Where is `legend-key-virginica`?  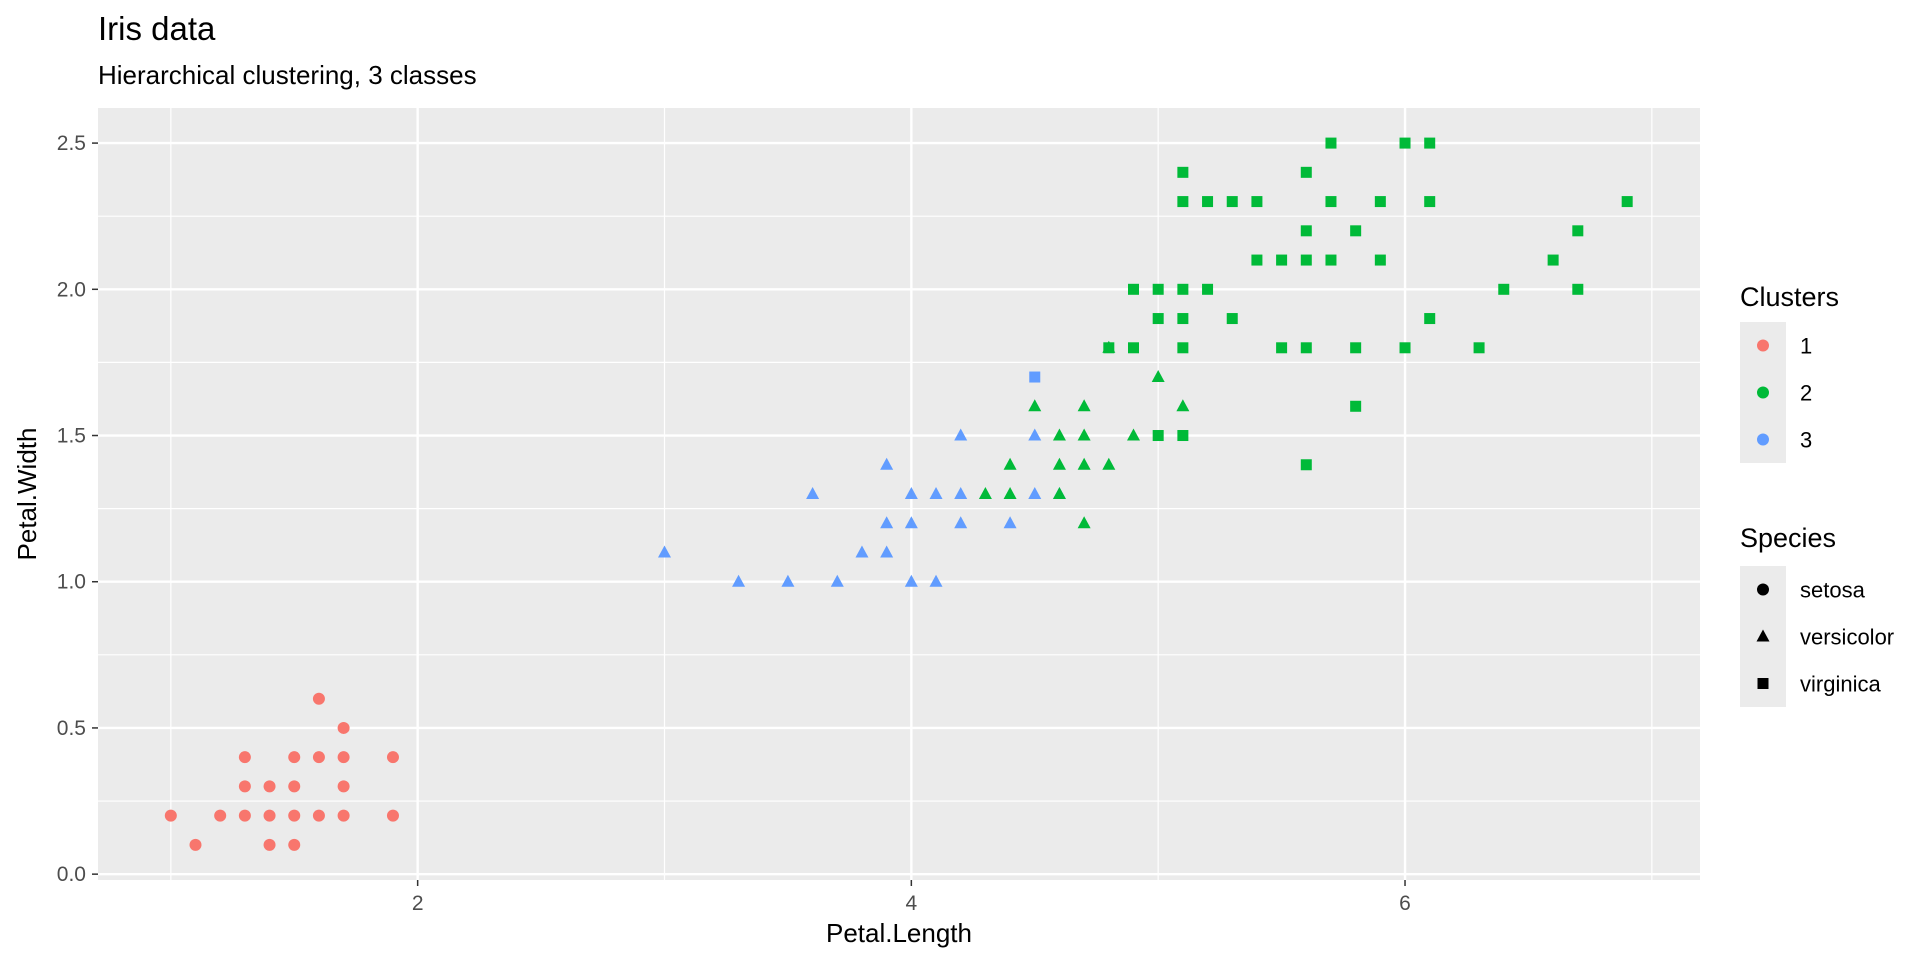
legend-key-virginica is located at coordinates (1763, 683).